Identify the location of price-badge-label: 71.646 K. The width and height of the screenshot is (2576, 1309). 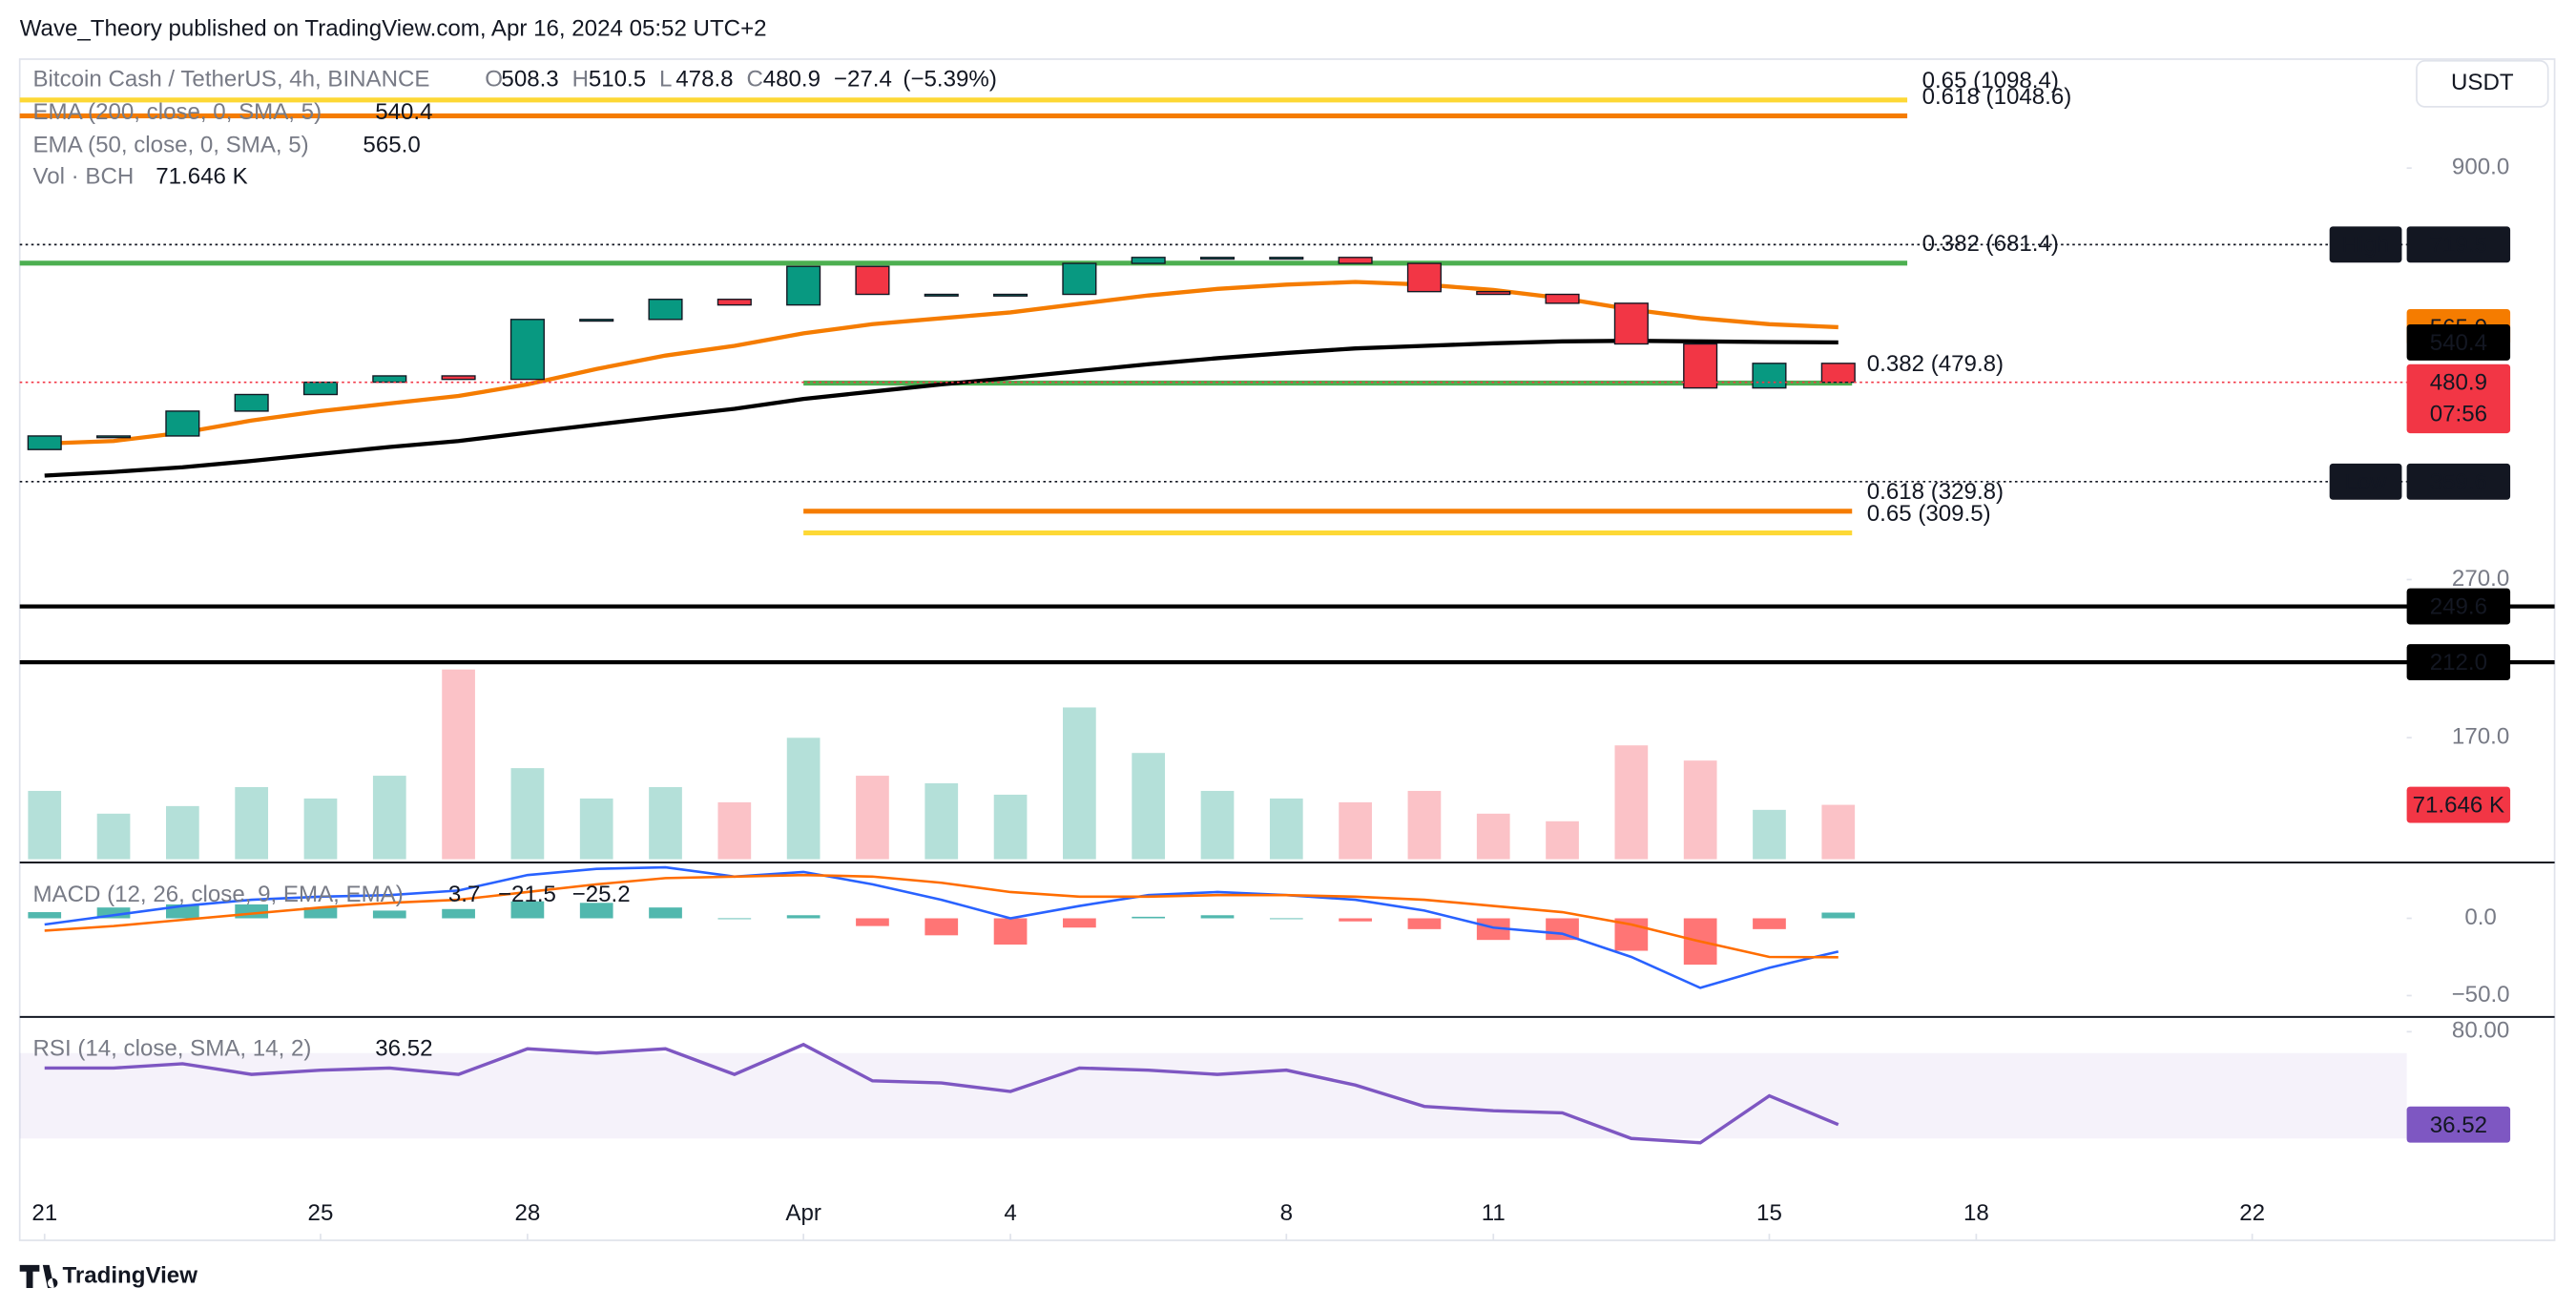
(2458, 806).